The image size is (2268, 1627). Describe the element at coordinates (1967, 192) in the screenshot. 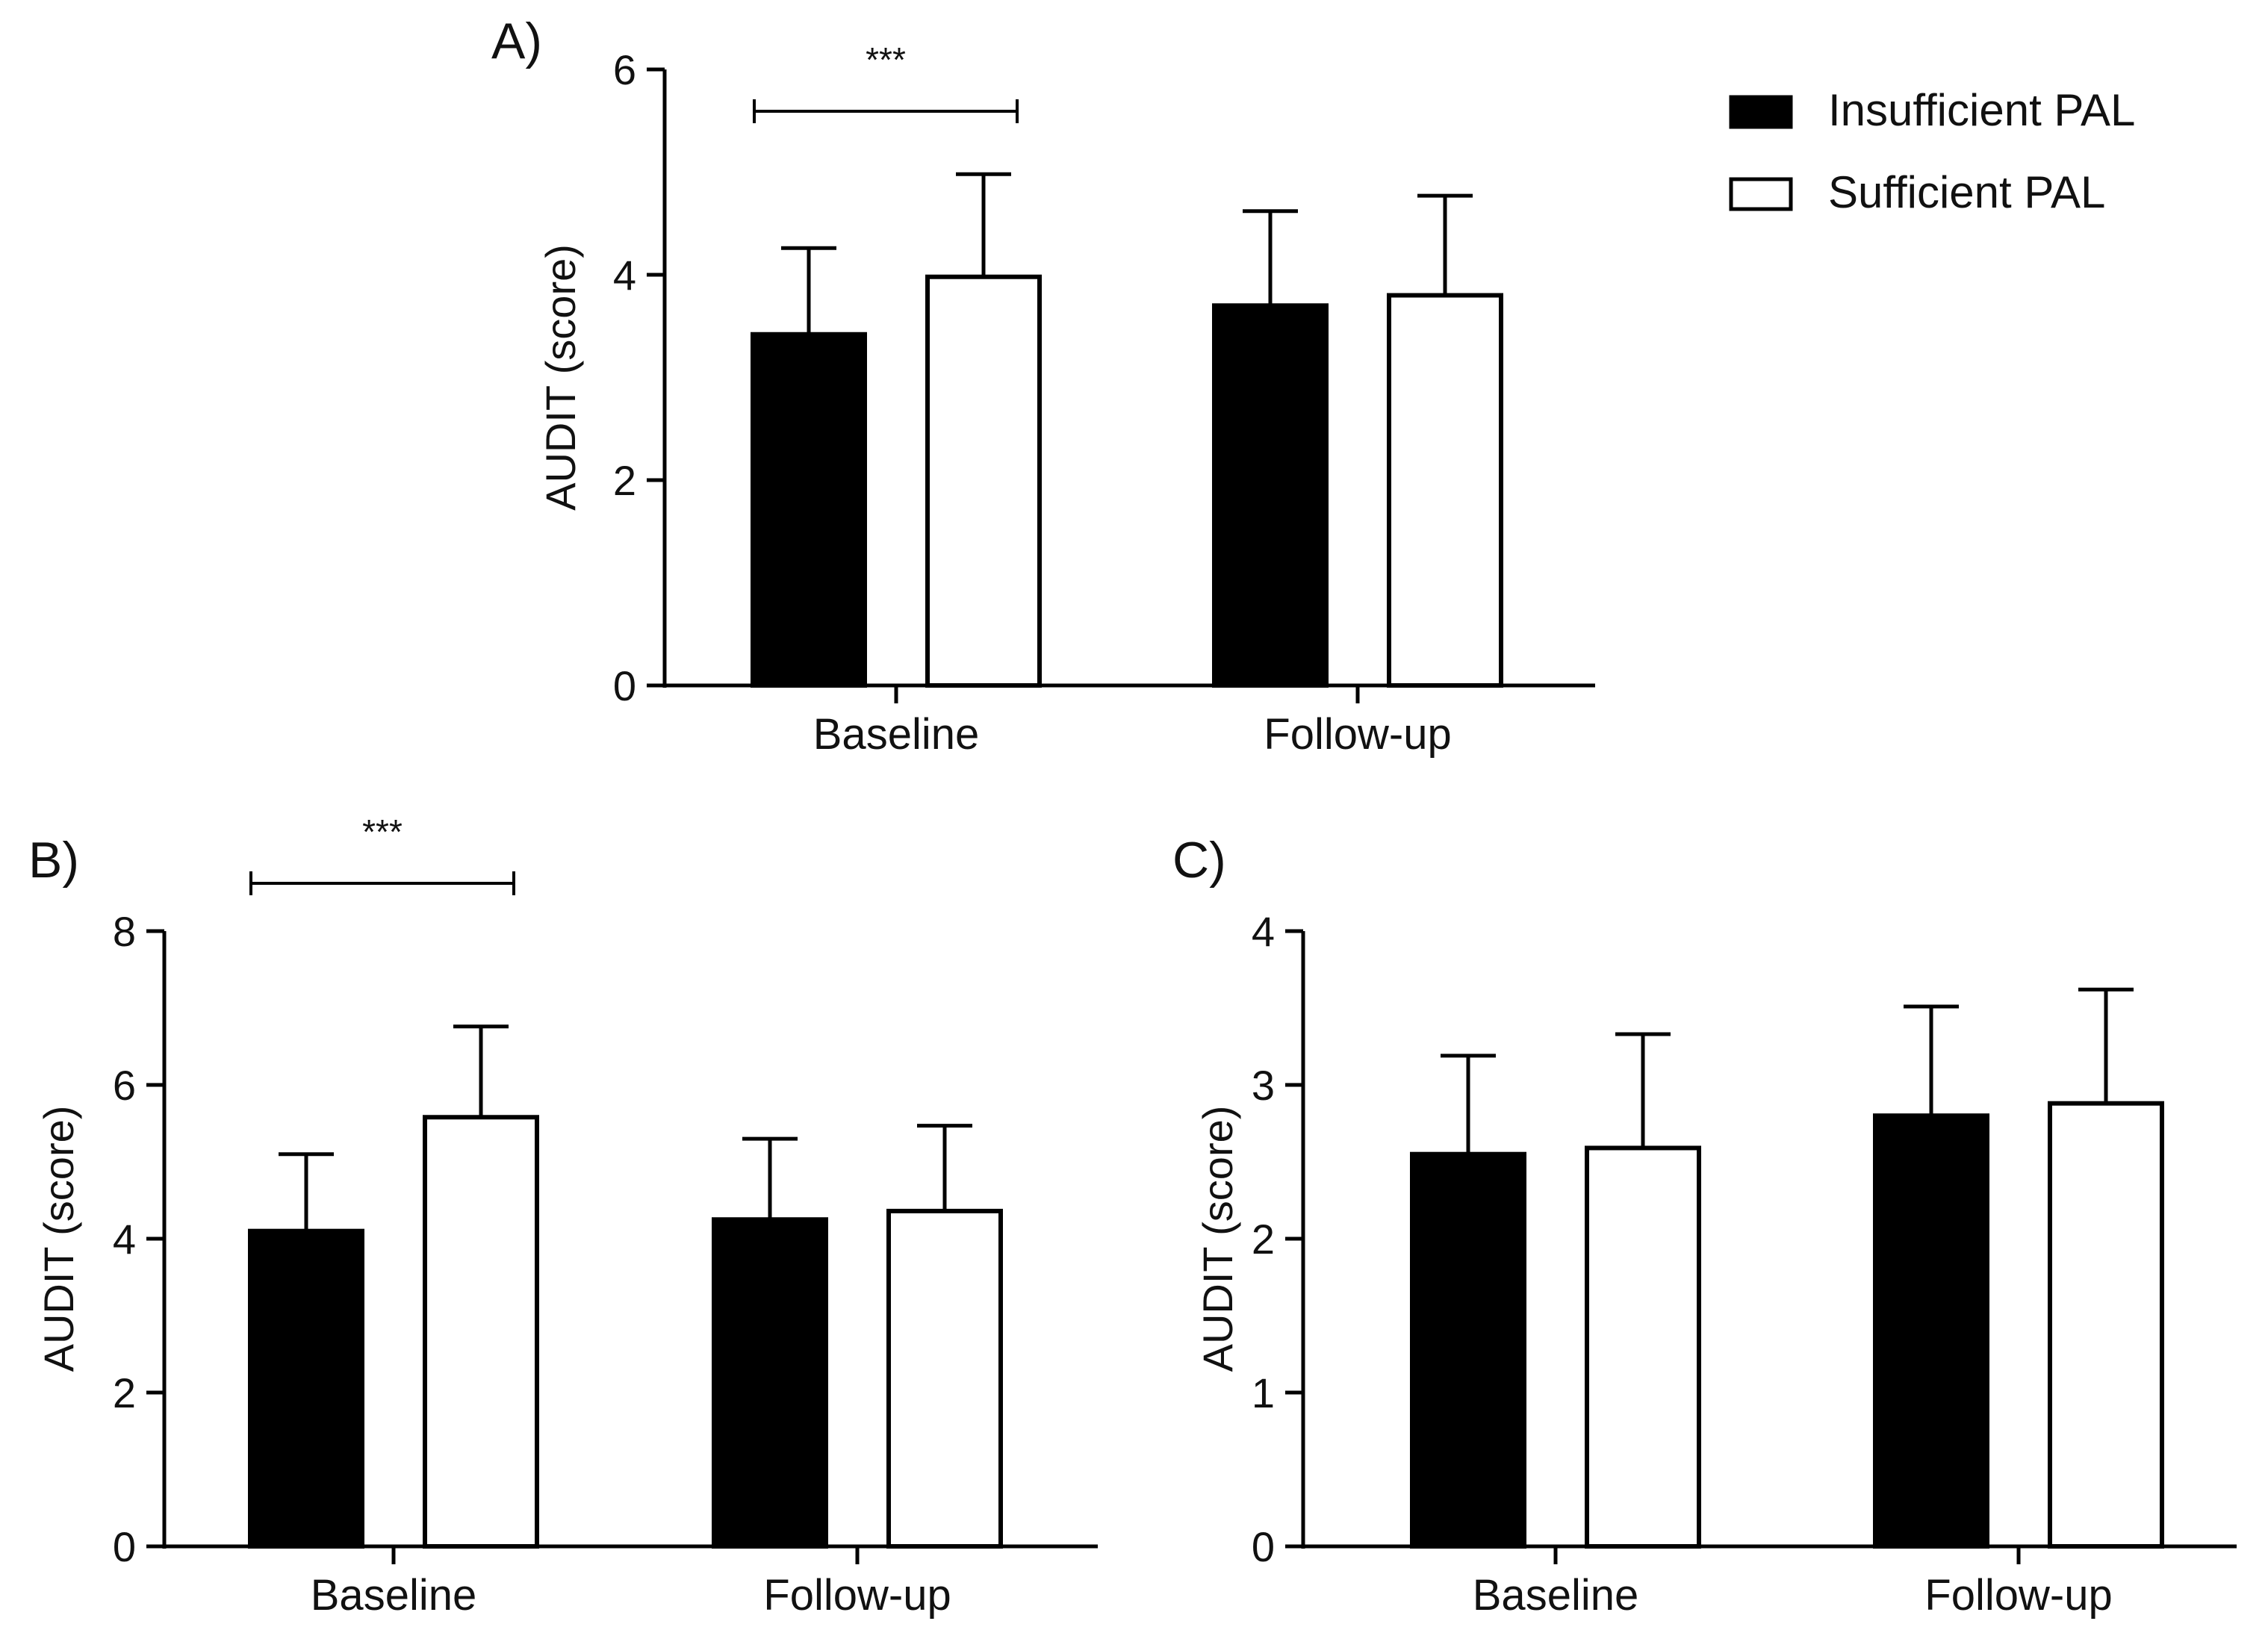

I see `legend-label-sufficient: Sufficient PAL` at that location.